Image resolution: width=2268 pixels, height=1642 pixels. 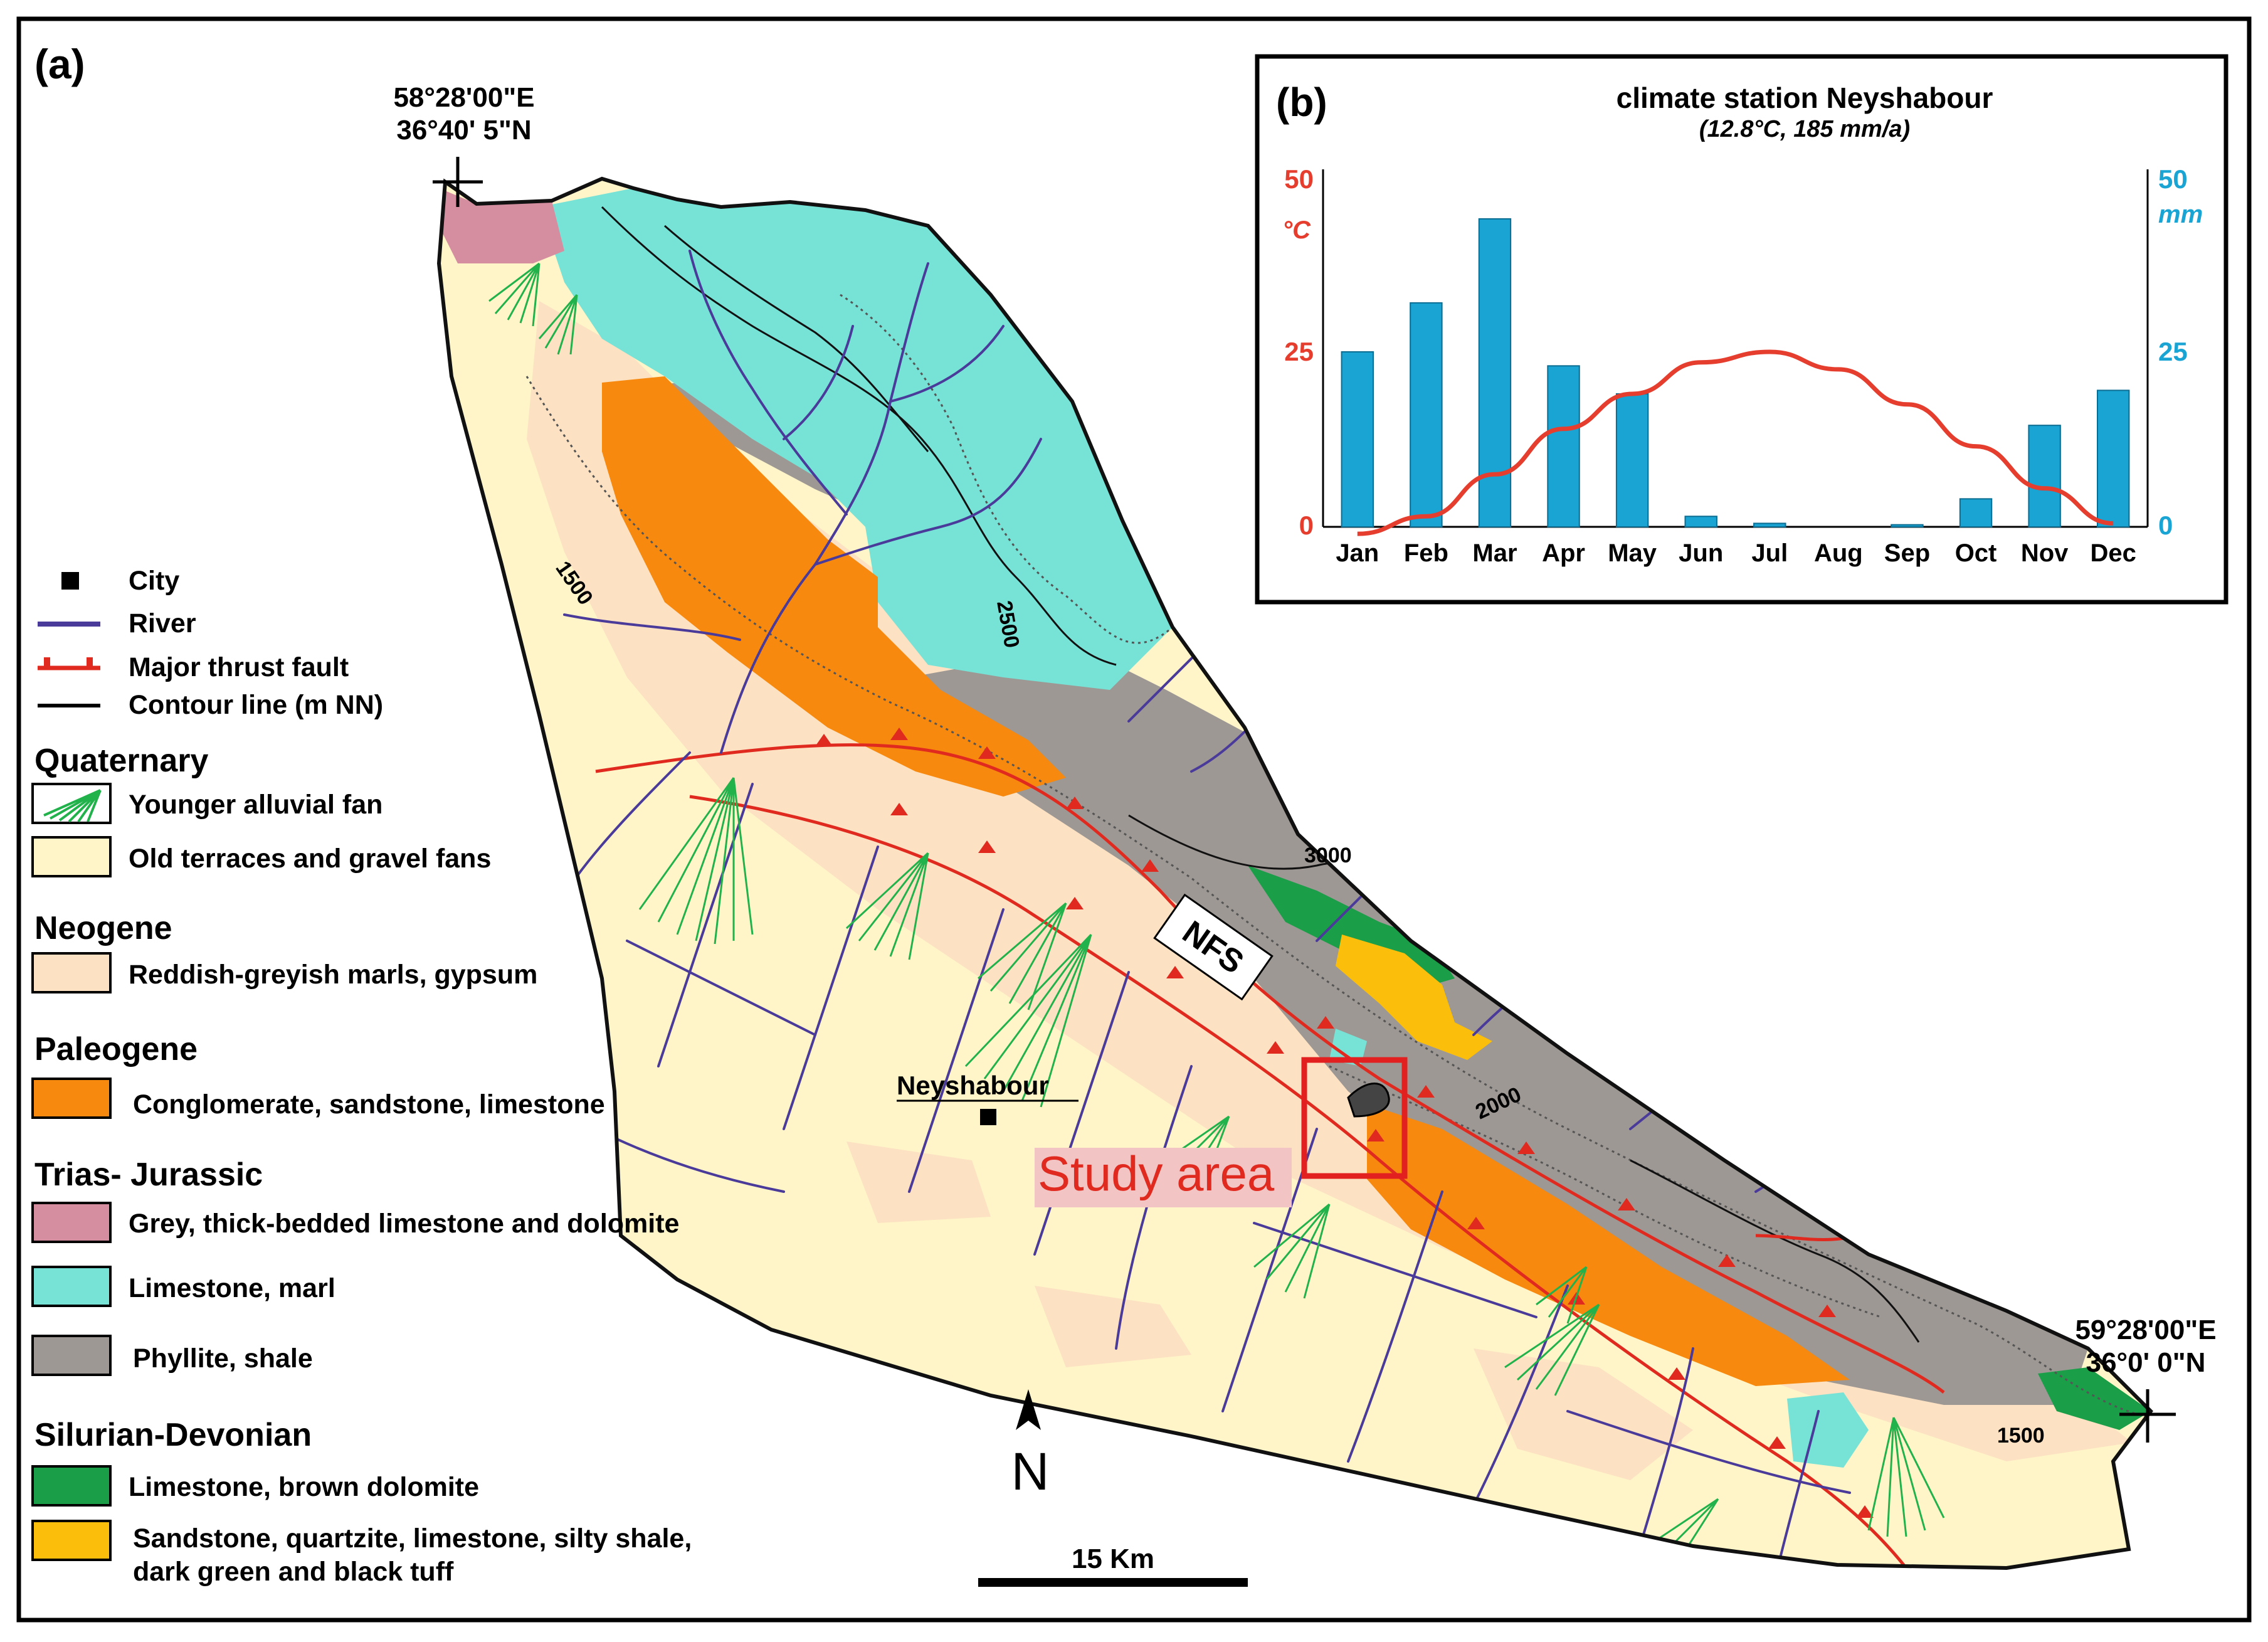 What do you see at coordinates (1769, 553) in the screenshot?
I see `month-label: Jul` at bounding box center [1769, 553].